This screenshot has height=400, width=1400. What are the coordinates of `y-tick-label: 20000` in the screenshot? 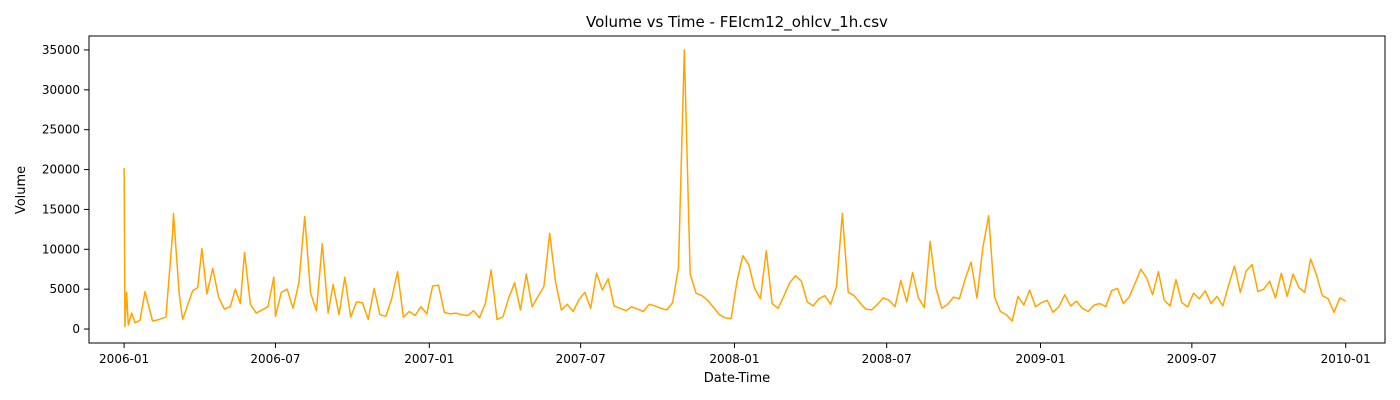 It's located at (61, 170).